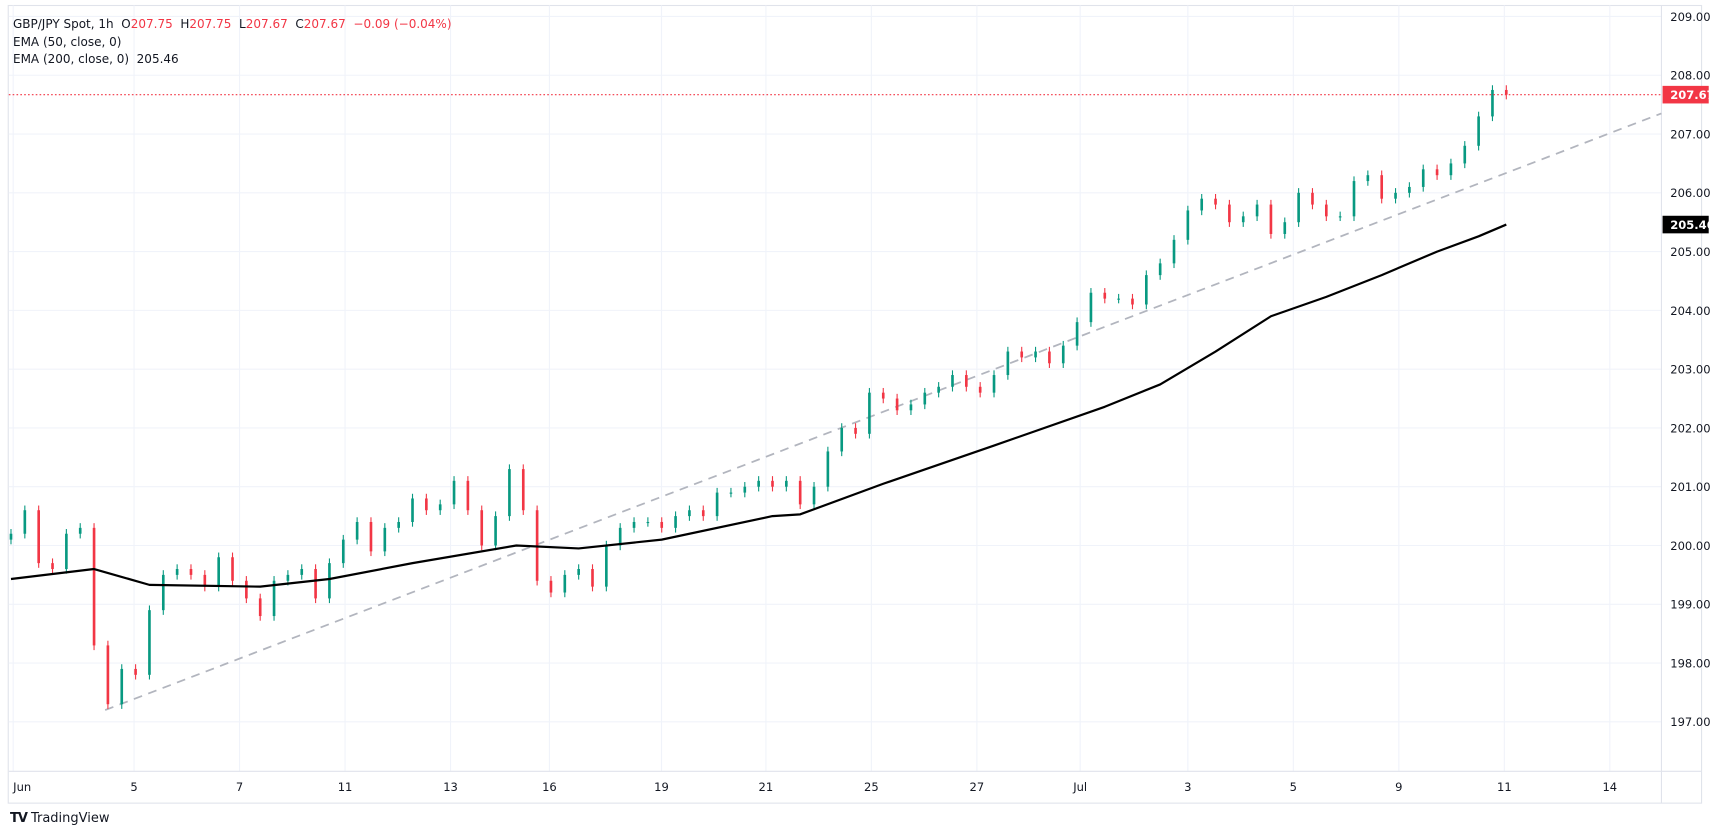 The image size is (1723, 835). What do you see at coordinates (266, 24) in the screenshot?
I see `low-value: 207.67` at bounding box center [266, 24].